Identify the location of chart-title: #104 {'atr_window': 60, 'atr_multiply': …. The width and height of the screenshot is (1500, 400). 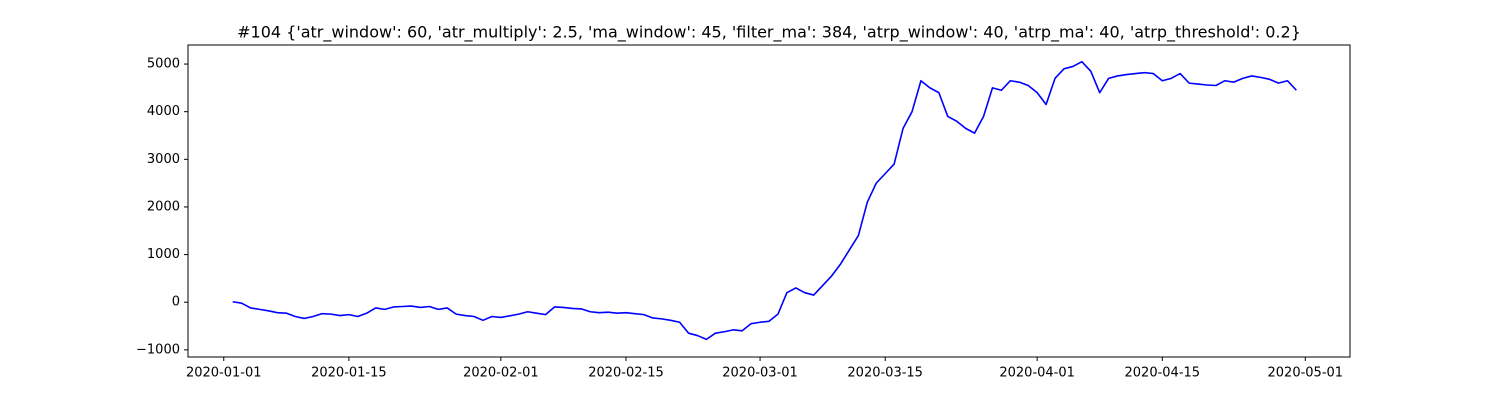
(769, 33).